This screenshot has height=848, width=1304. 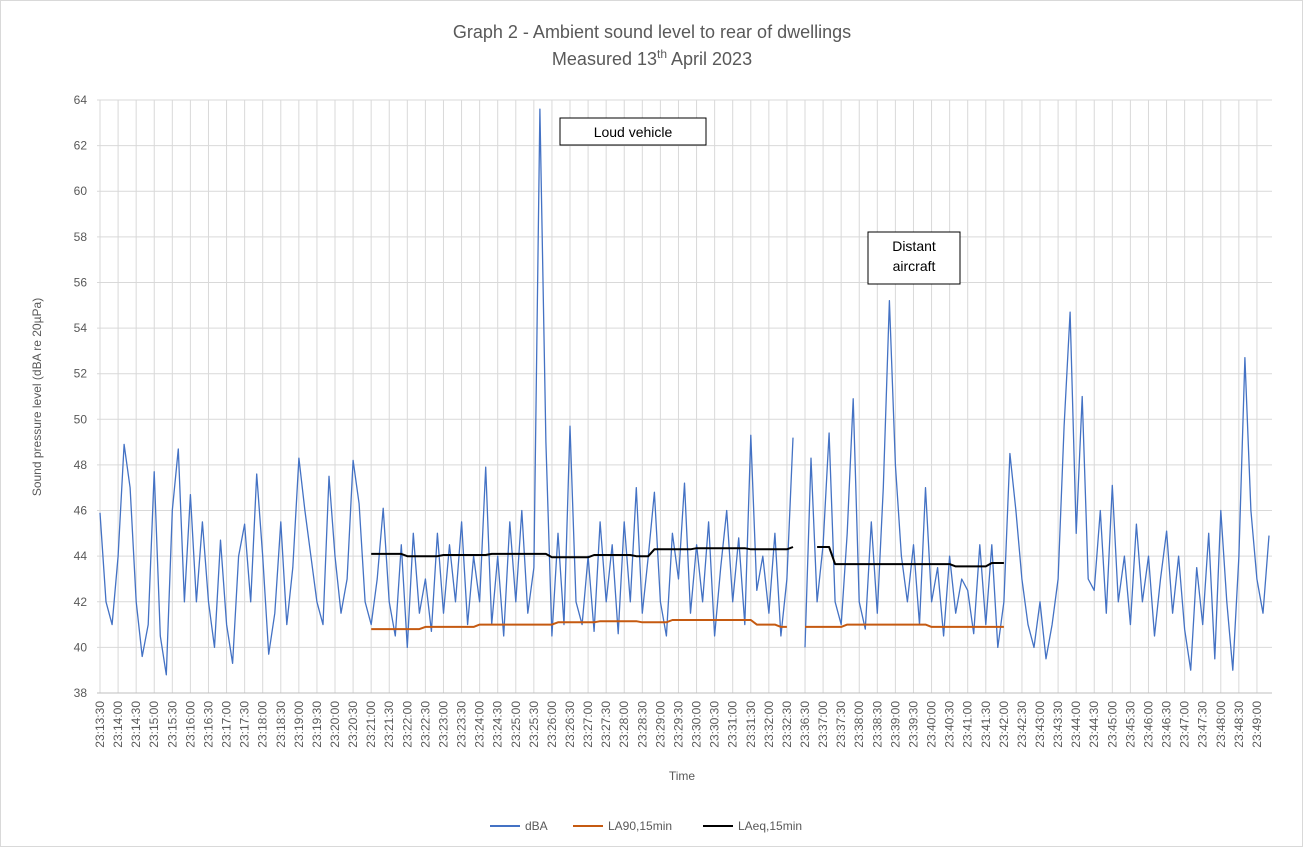 I want to click on x-tick-label: 23:14:30, so click(x=136, y=724).